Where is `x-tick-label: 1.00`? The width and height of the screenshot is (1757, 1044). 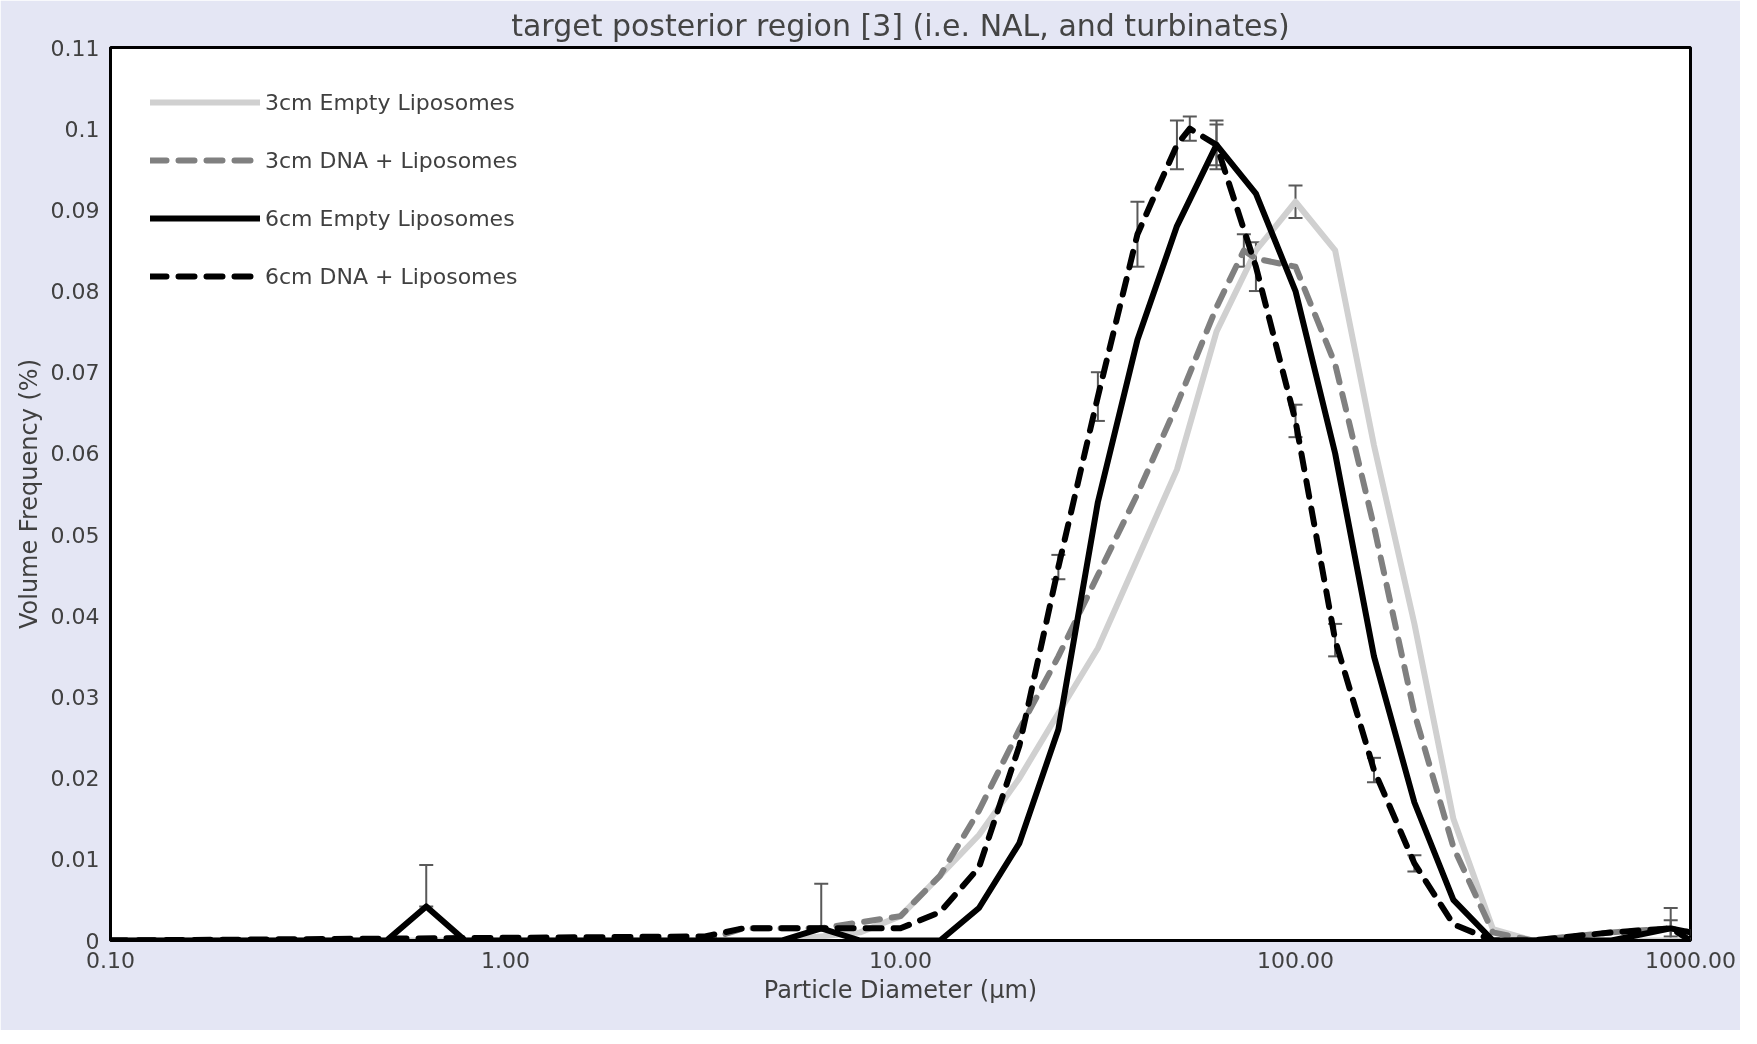 x-tick-label: 1.00 is located at coordinates (505, 960).